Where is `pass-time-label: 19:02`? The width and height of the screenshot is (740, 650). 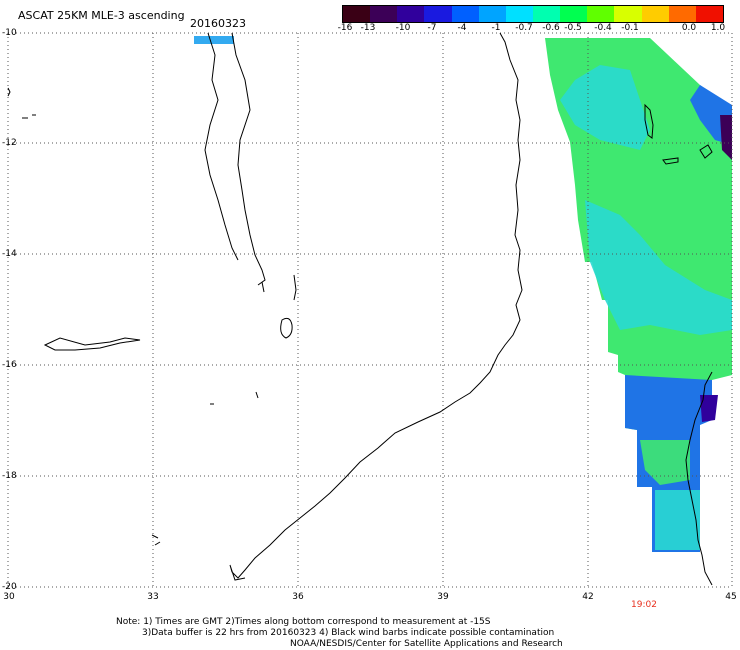 pass-time-label: 19:02 is located at coordinates (644, 605).